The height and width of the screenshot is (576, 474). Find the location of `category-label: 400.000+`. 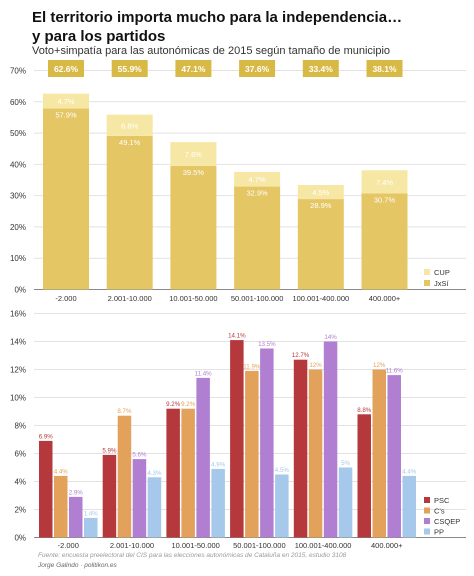

category-label: 400.000+ is located at coordinates (387, 545).